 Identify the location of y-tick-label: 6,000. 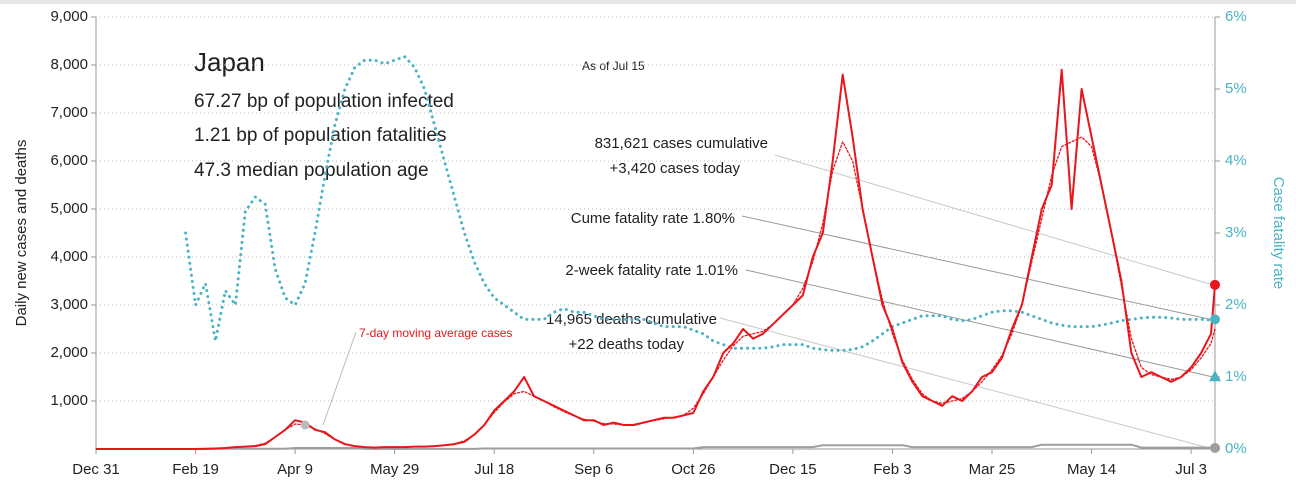
(69, 160).